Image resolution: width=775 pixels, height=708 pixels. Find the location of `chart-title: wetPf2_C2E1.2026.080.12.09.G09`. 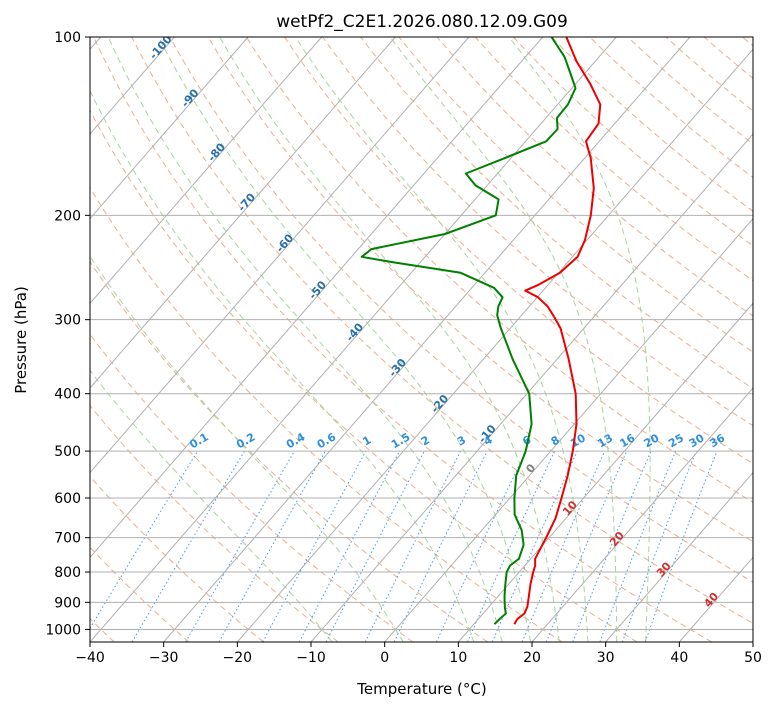

chart-title: wetPf2_C2E1.2026.080.12.09.G09 is located at coordinates (422, 22).